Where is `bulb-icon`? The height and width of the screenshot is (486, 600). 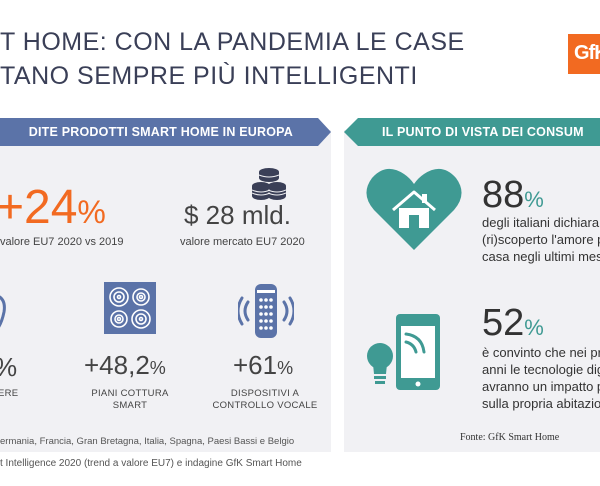 bulb-icon is located at coordinates (3, 311).